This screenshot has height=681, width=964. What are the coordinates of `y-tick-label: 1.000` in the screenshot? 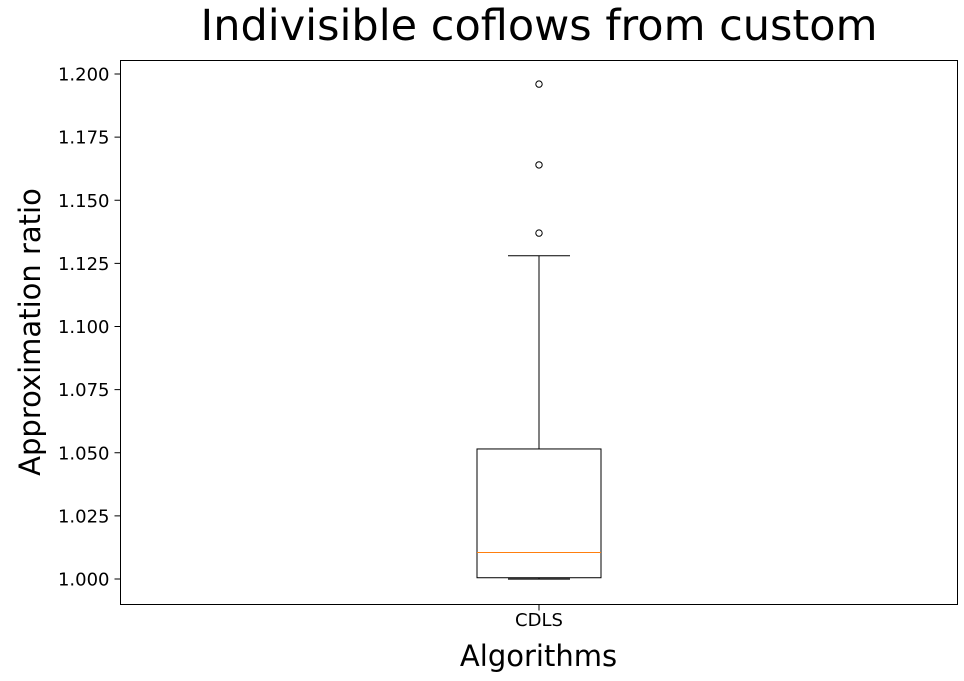 It's located at (84, 580).